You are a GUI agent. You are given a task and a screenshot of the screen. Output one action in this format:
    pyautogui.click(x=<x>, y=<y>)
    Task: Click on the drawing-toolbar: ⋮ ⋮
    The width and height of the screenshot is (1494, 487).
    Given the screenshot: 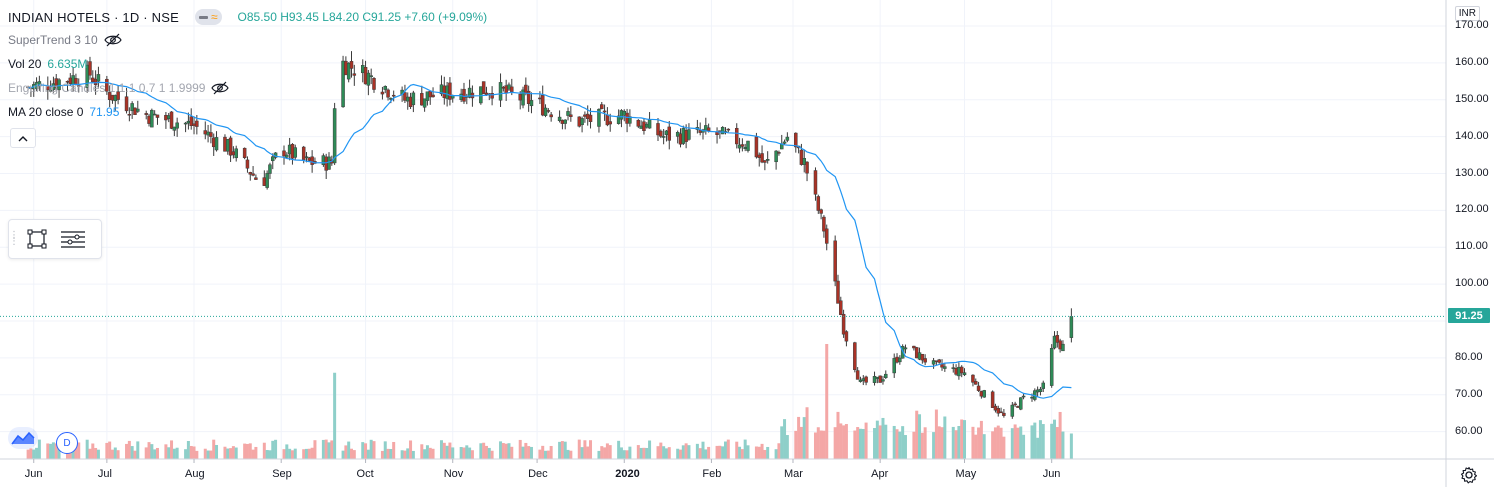 What is the action you would take?
    pyautogui.click(x=55, y=239)
    